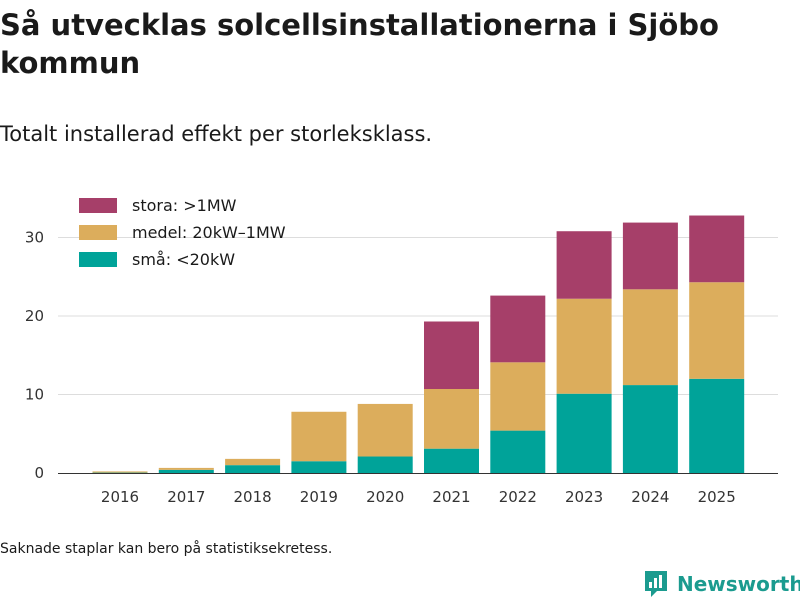 This screenshot has width=800, height=600. Describe the element at coordinates (650, 497) in the screenshot. I see `x-tick-label: 2024` at that location.